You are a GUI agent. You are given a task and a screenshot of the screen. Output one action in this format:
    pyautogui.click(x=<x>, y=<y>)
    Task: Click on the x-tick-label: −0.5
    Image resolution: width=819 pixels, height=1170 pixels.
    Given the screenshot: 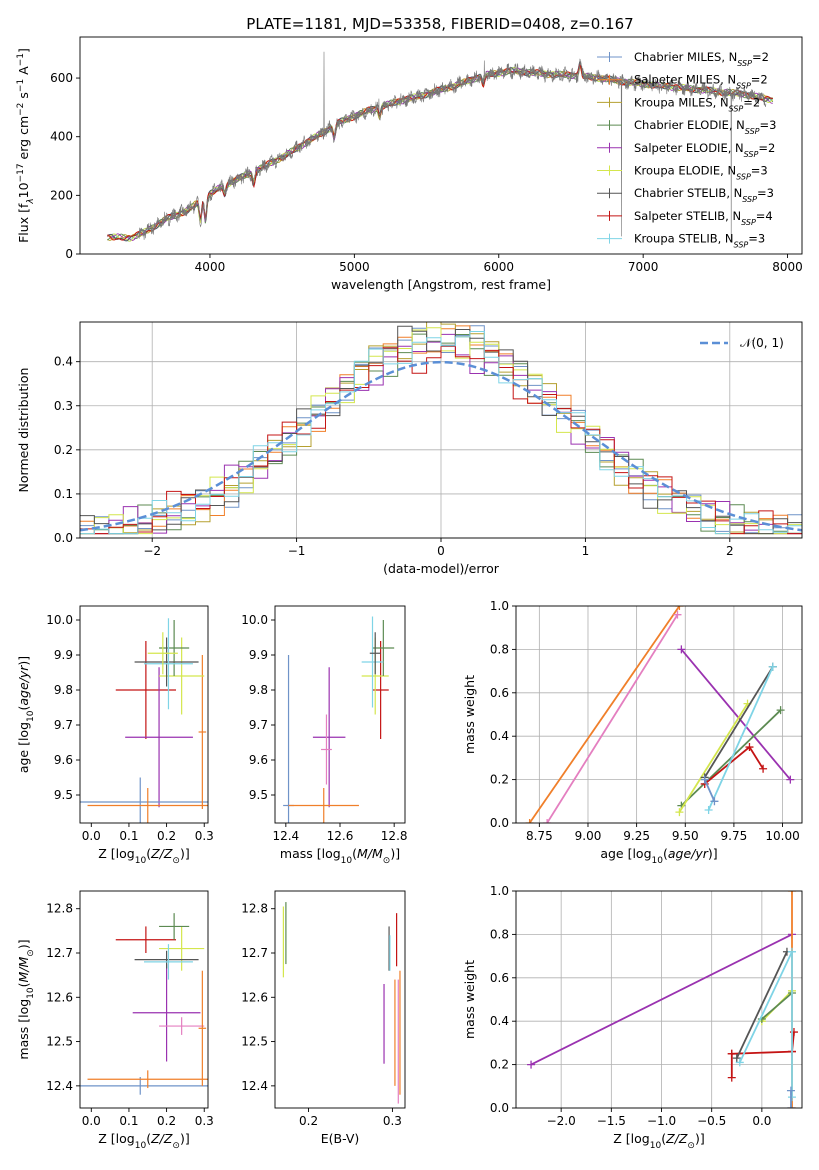 What is the action you would take?
    pyautogui.click(x=711, y=1121)
    